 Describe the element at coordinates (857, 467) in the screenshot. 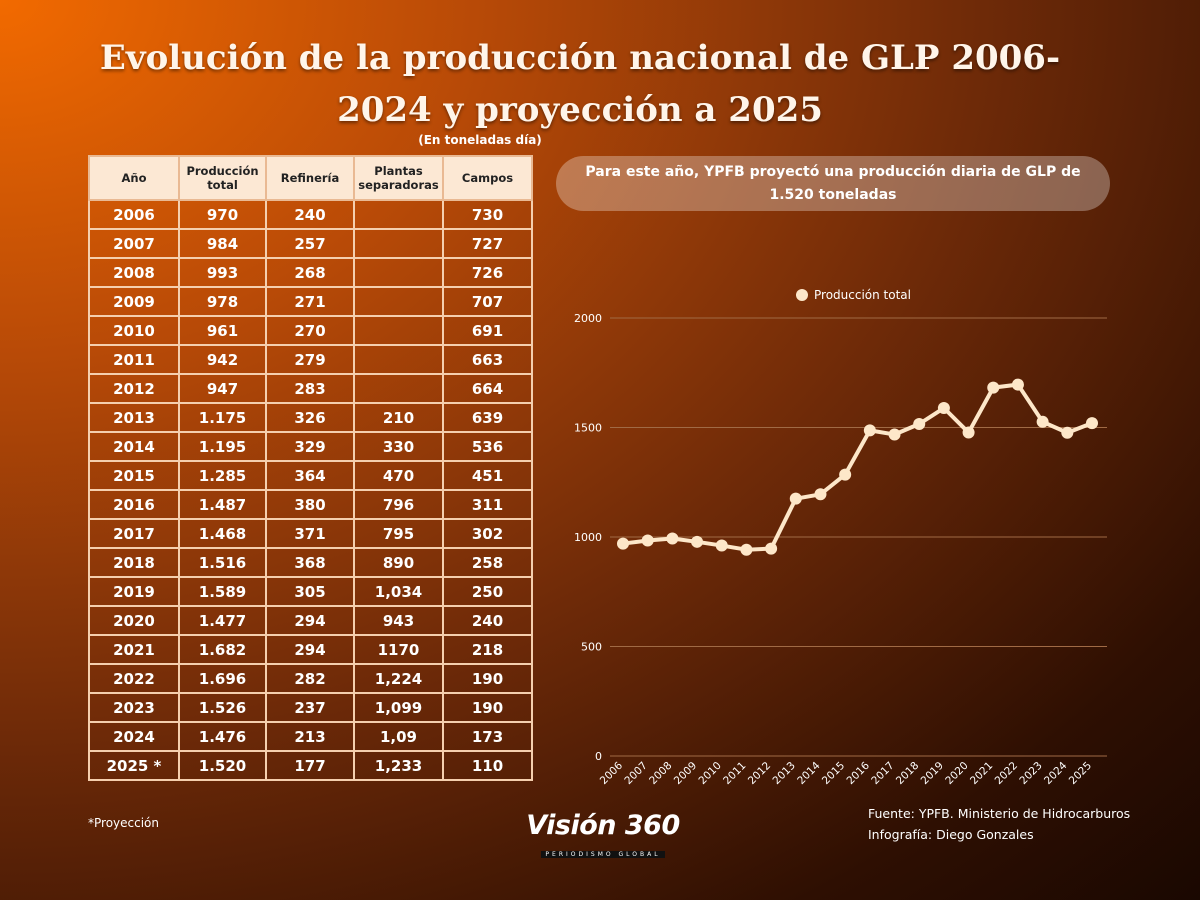

I see `series-line` at that location.